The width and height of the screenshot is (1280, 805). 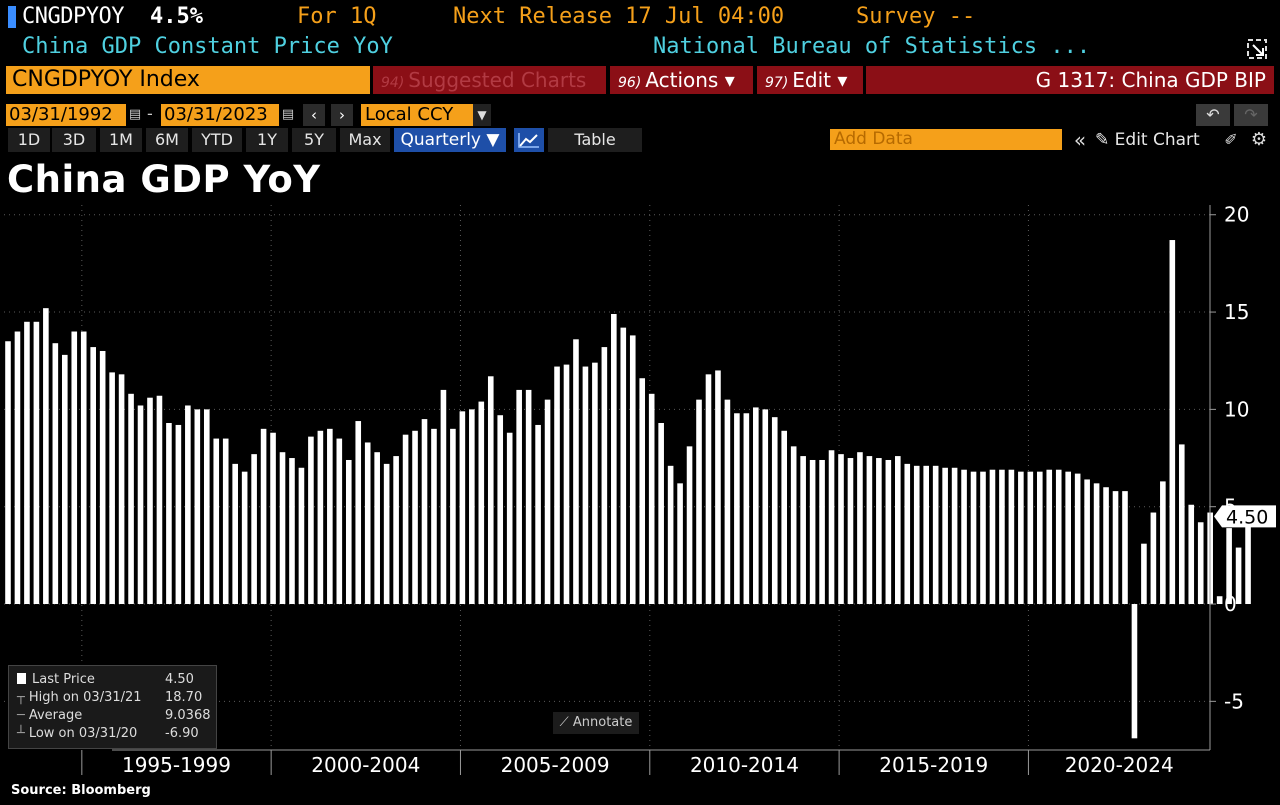 I want to click on pencil-icon: ⟋, so click(x=566, y=722).